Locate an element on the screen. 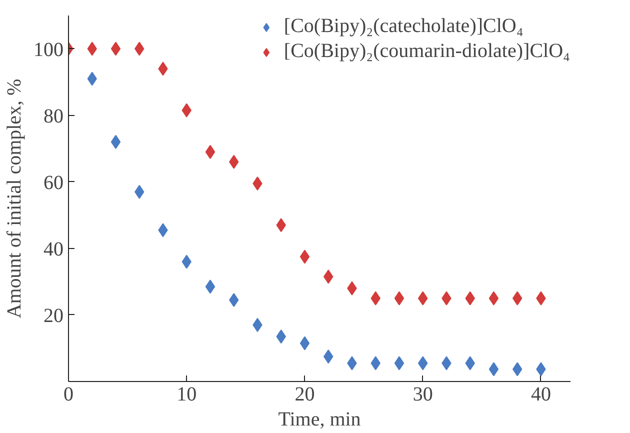  y-tick-label: 80 is located at coordinates (54, 116).